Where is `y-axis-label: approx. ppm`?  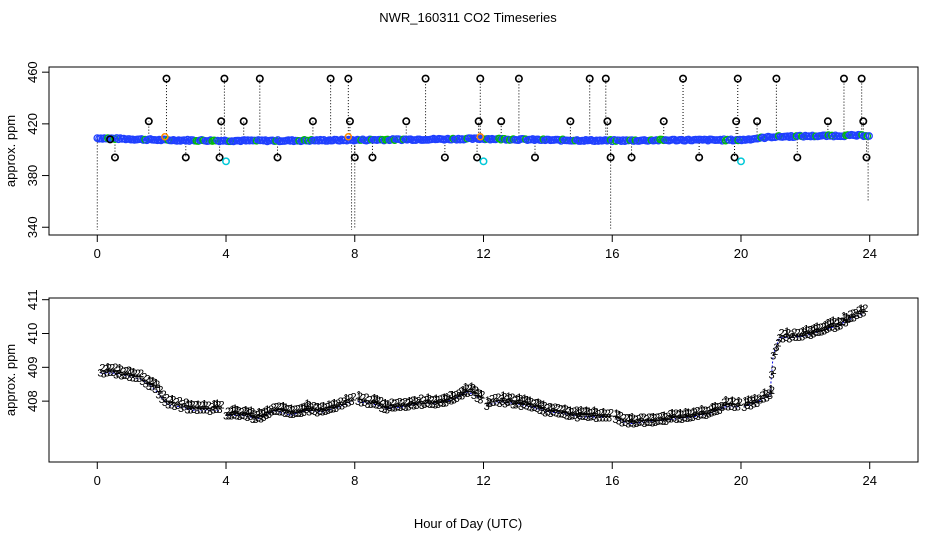
y-axis-label: approx. ppm is located at coordinates (10, 151).